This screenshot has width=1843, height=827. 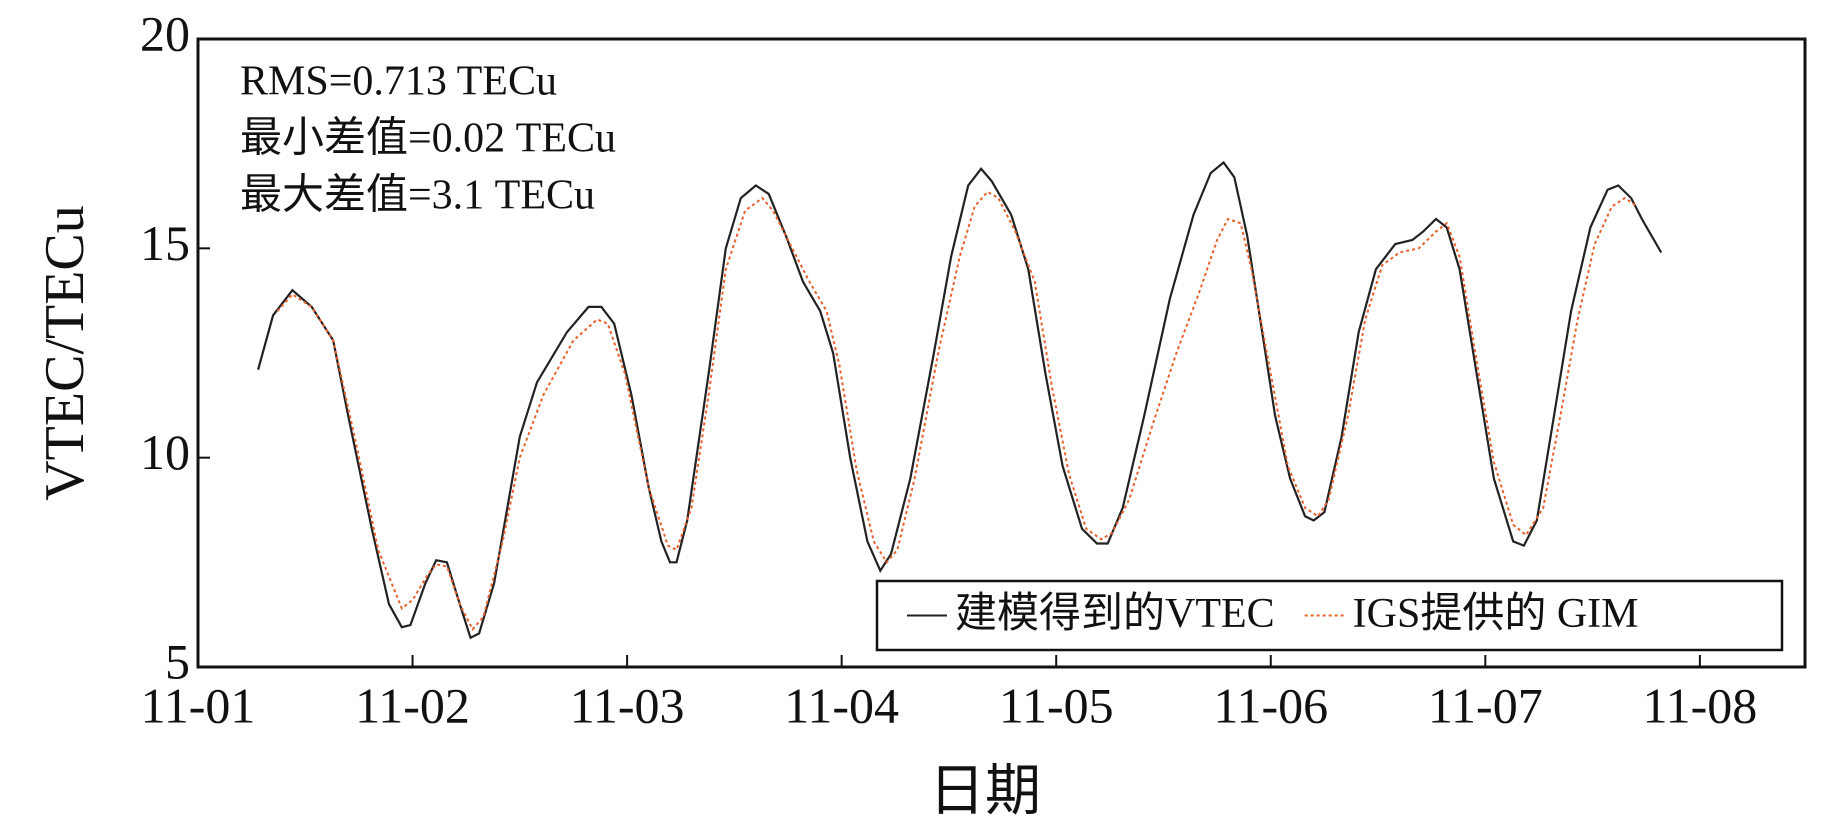 What do you see at coordinates (1270, 705) in the screenshot?
I see `x-tick-label: 11-06` at bounding box center [1270, 705].